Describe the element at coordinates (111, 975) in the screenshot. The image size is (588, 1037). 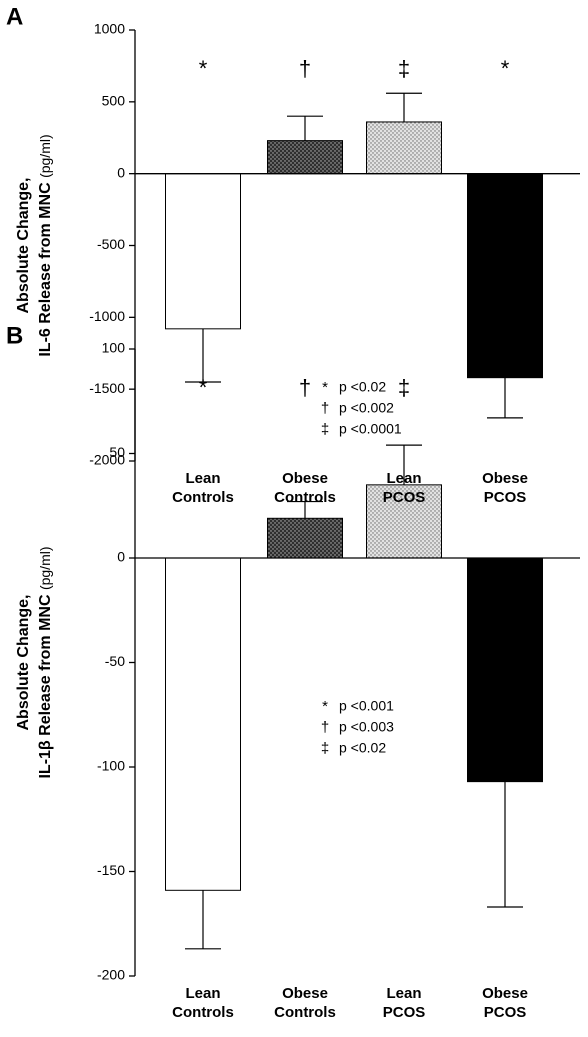
I see `y-tick-label: -200` at that location.